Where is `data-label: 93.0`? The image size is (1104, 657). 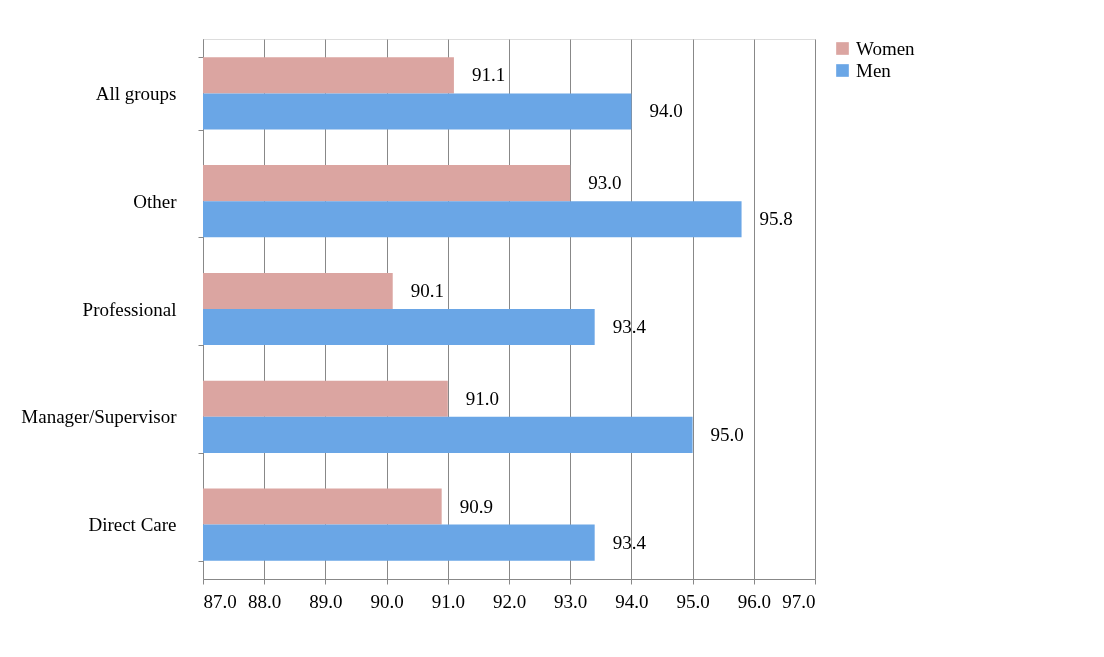 data-label: 93.0 is located at coordinates (605, 183).